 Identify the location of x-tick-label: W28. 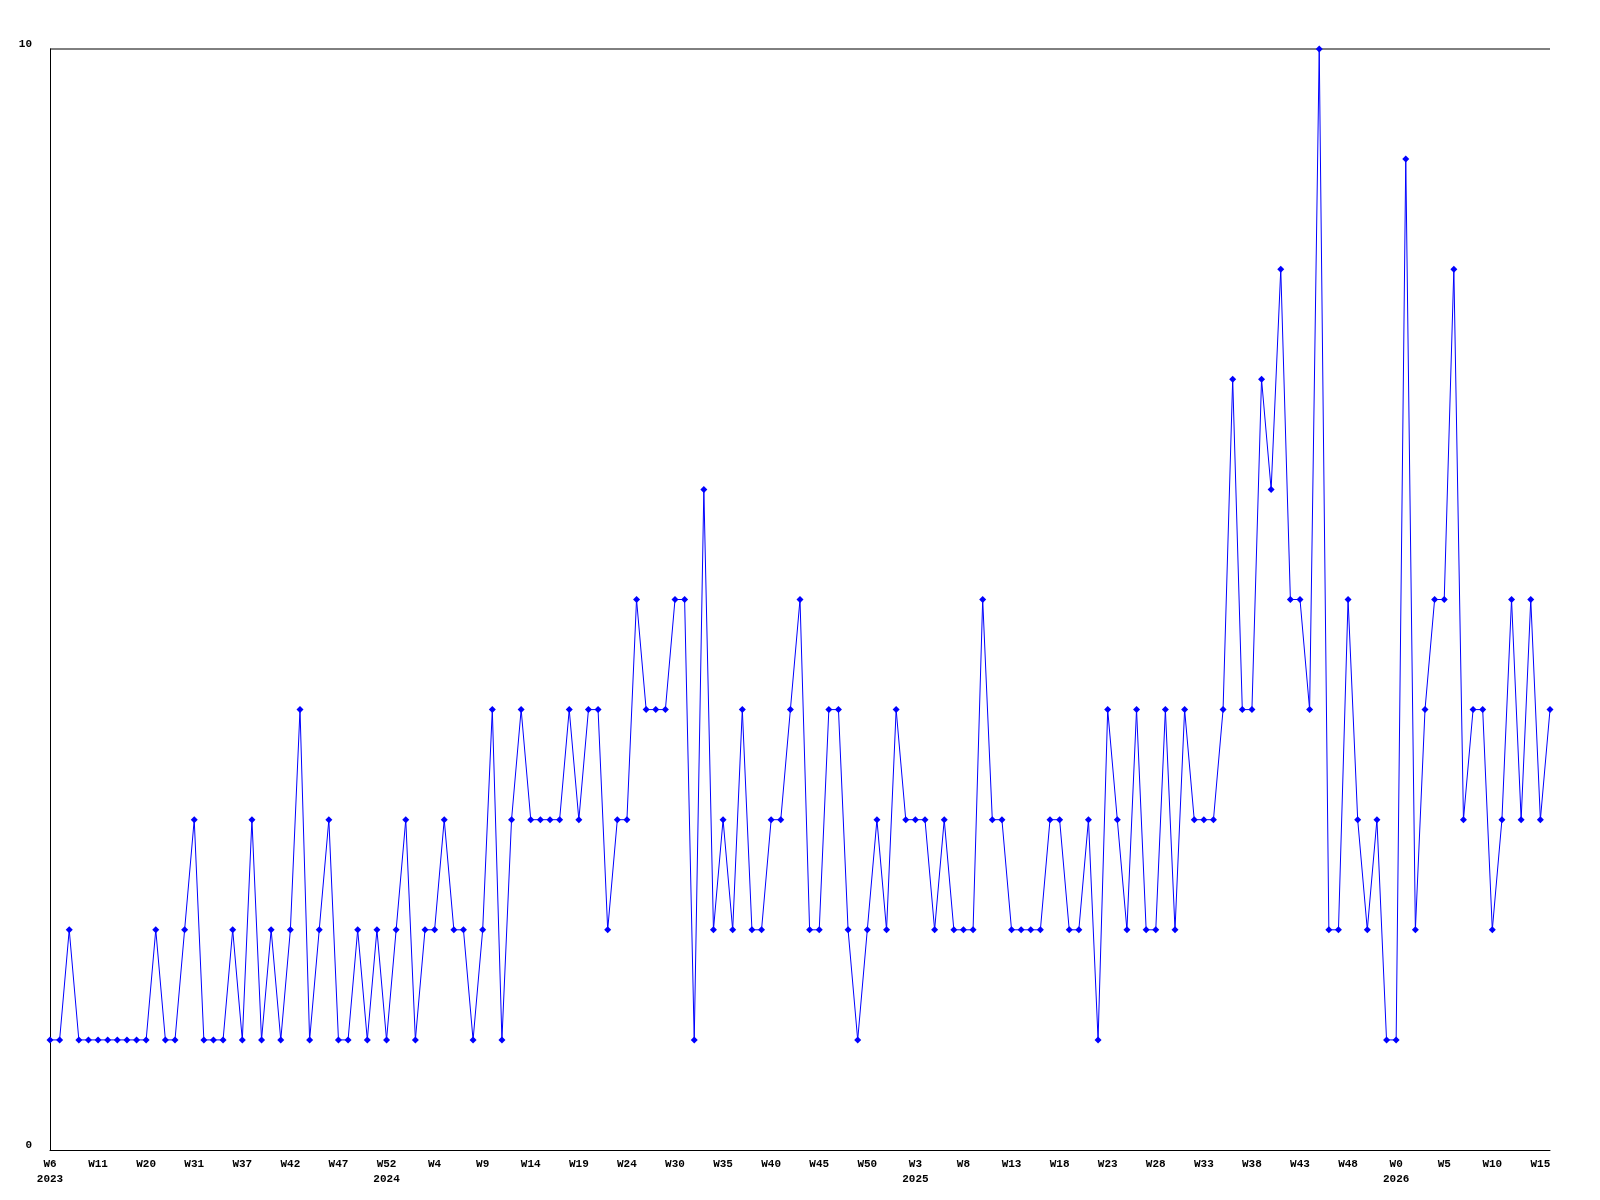
(1156, 1163).